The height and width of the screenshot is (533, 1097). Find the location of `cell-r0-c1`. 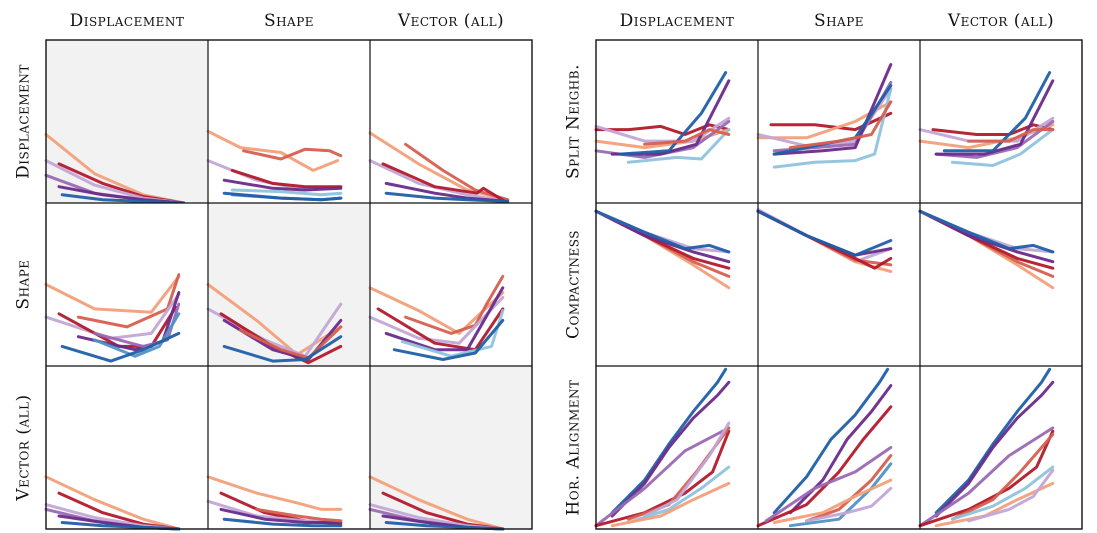

cell-r0-c1 is located at coordinates (288, 121).